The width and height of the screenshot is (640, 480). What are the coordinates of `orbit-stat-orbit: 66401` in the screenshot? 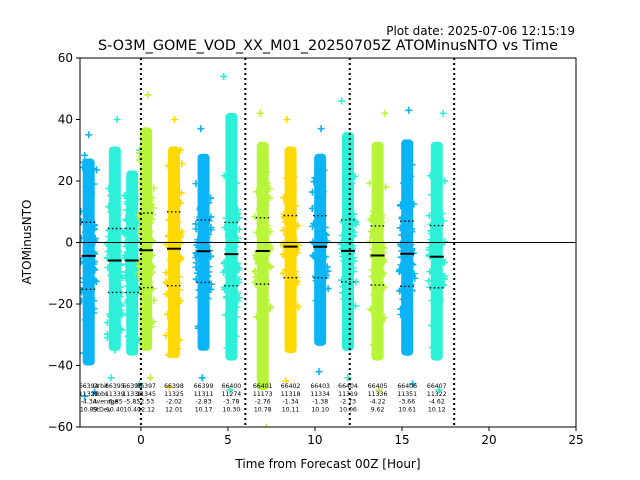 It's located at (263, 386).